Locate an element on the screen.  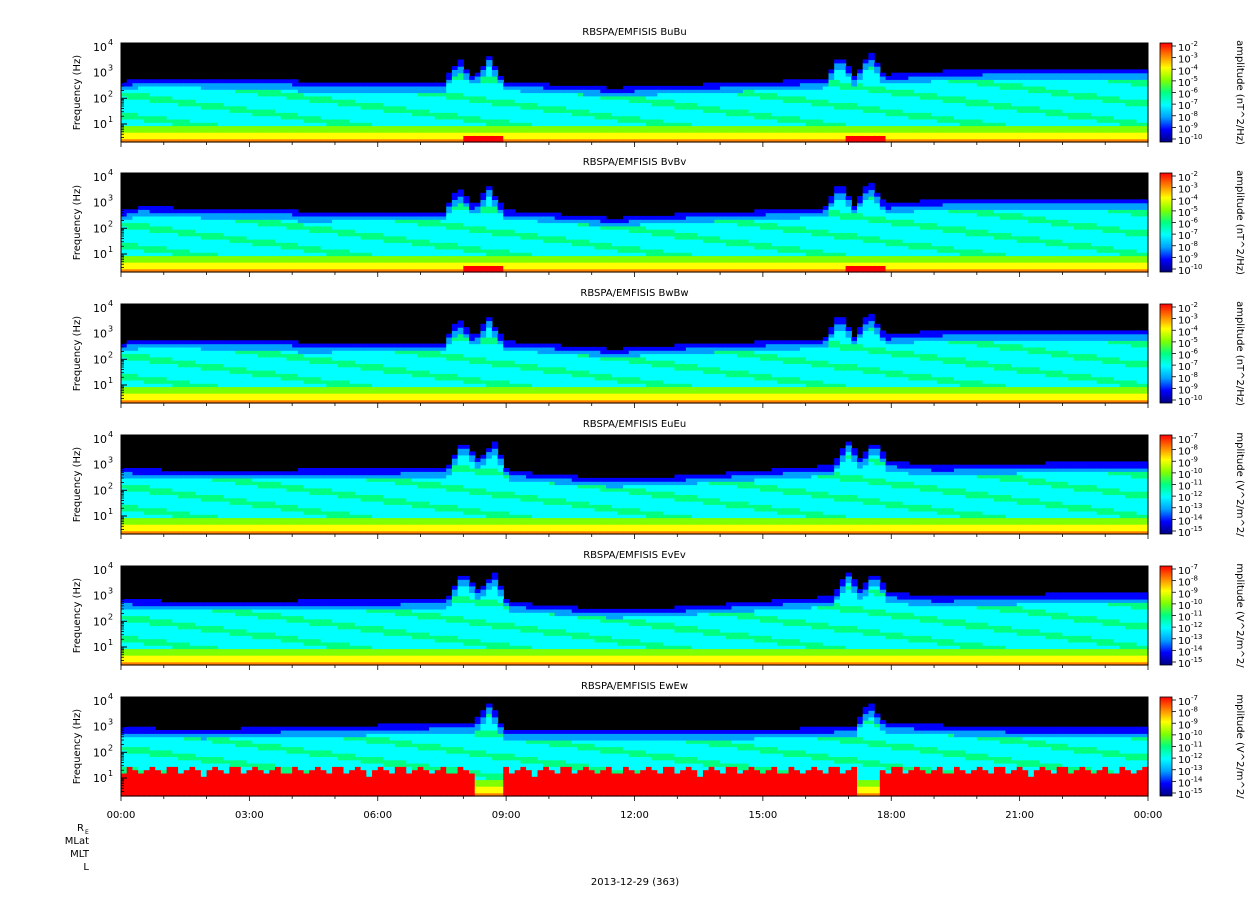
colorbar-tick-exponent: -9 is located at coordinates (1194, 125).